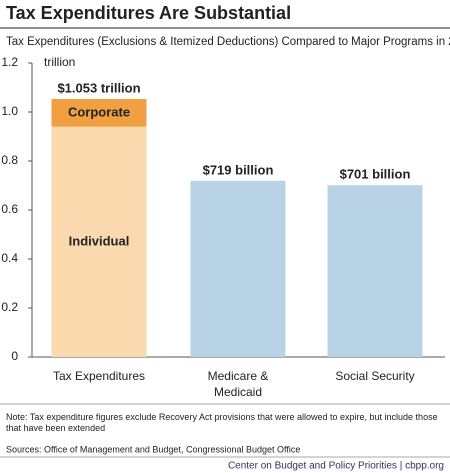 The image size is (450, 473). I want to click on y-tick-label: 0.8, so click(9, 160).